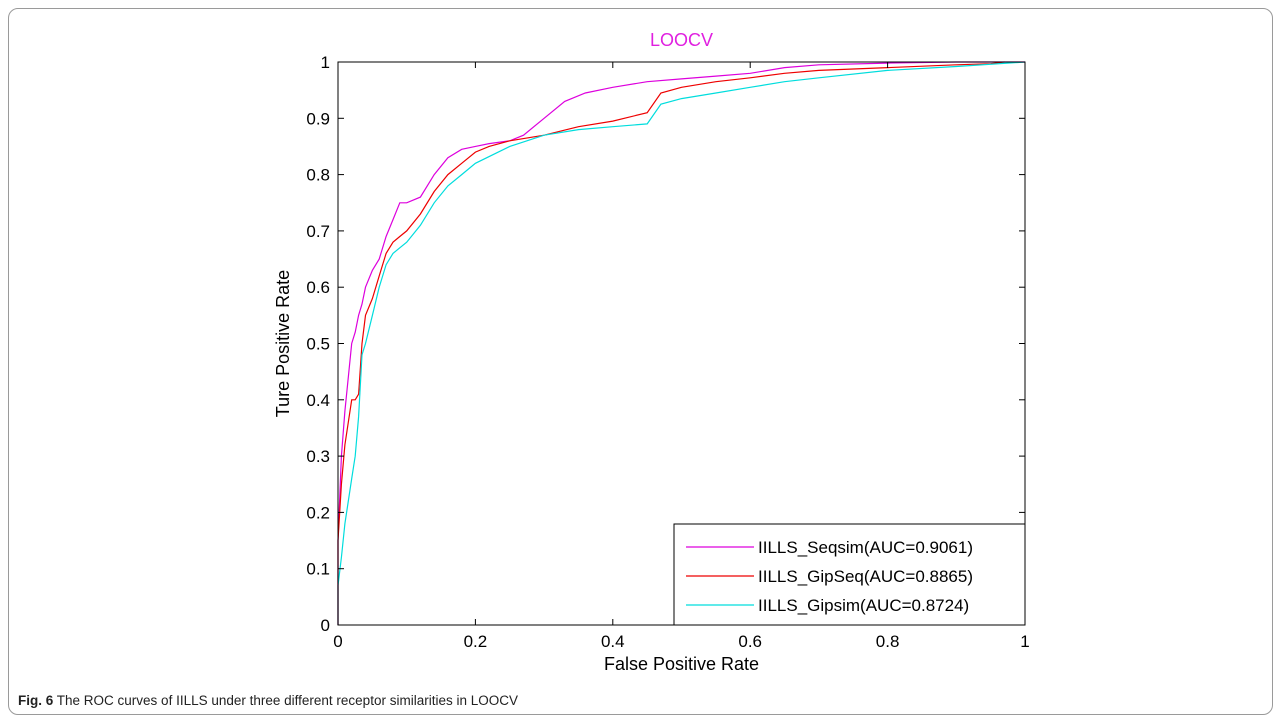 The image size is (1283, 725). I want to click on legend-label-2: IILLS_GipSeq(AUC=0.8865), so click(865, 576).